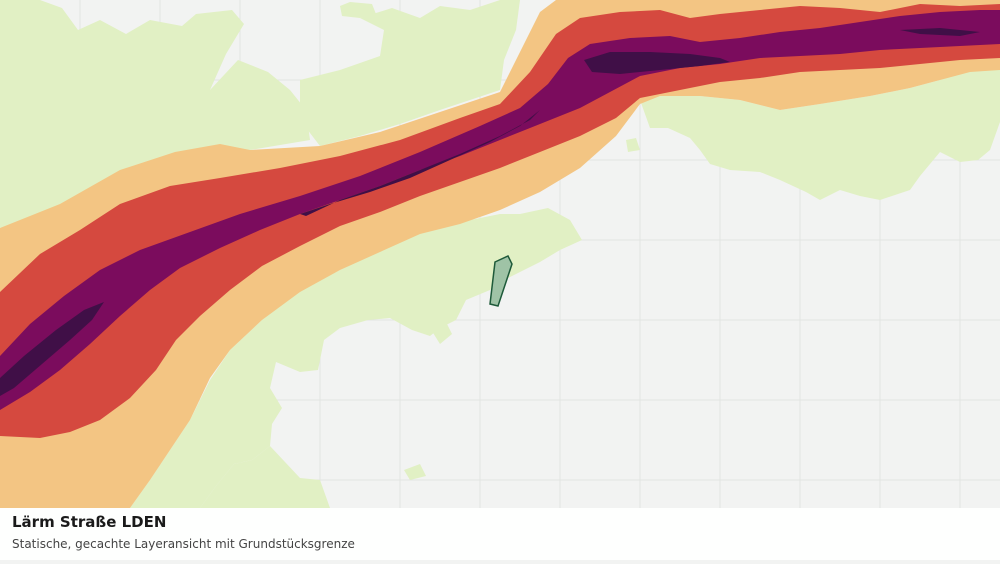 The image size is (1000, 564). Describe the element at coordinates (820, 135) in the screenshot. I see `green-area-east` at that location.